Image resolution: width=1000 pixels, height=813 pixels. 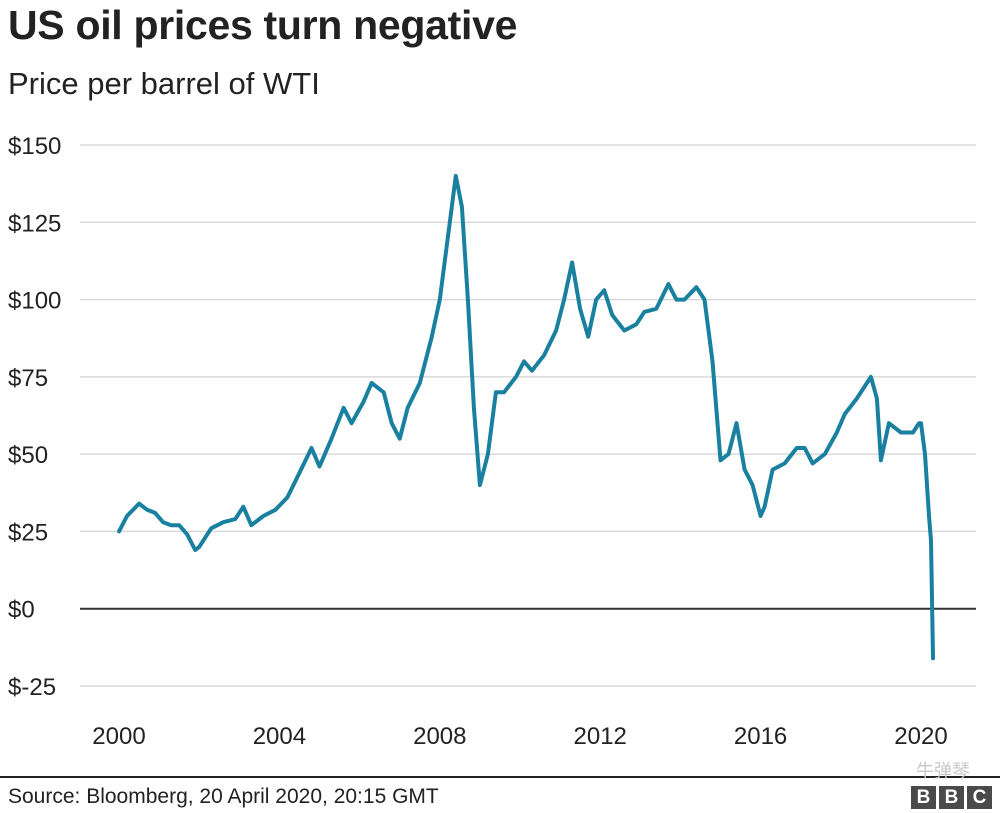 What do you see at coordinates (21, 610) in the screenshot?
I see `y-tick-label: $0` at bounding box center [21, 610].